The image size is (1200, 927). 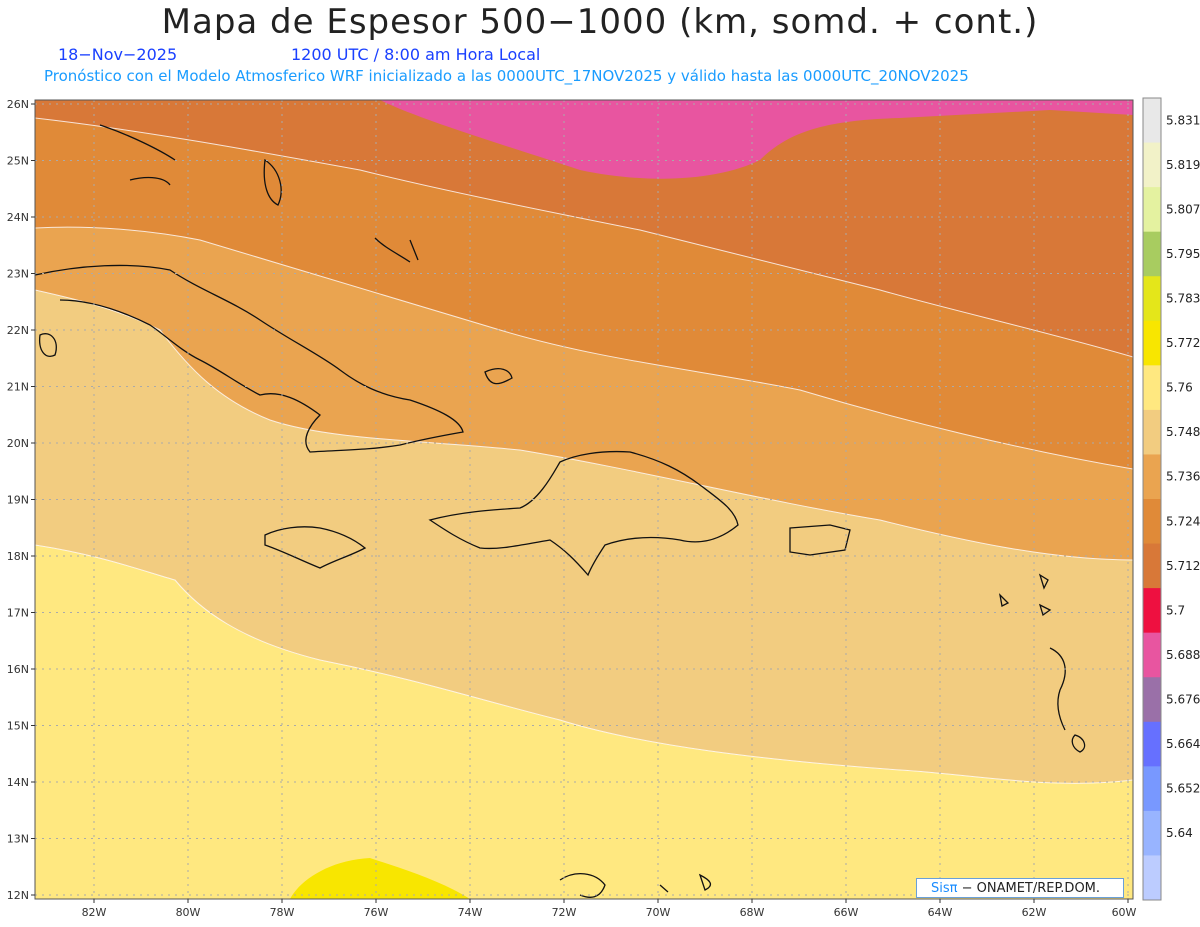 What do you see at coordinates (1183, 299) in the screenshot?
I see `colorbar-label: 5.783` at bounding box center [1183, 299].